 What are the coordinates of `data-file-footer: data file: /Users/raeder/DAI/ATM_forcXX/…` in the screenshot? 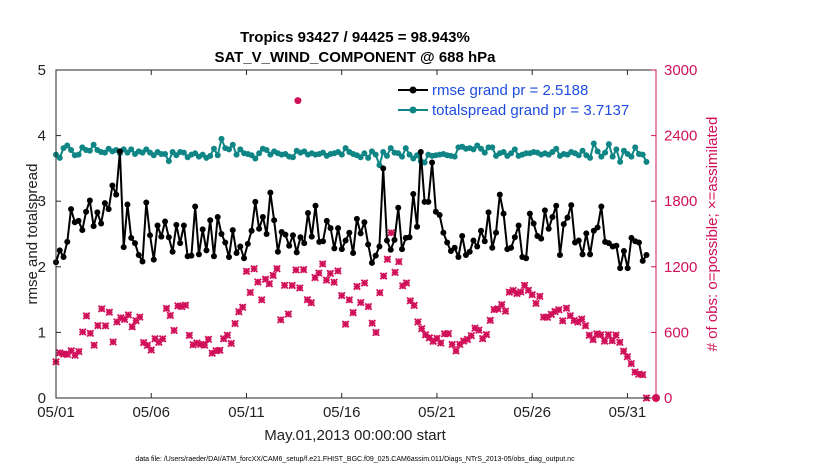 It's located at (355, 459).